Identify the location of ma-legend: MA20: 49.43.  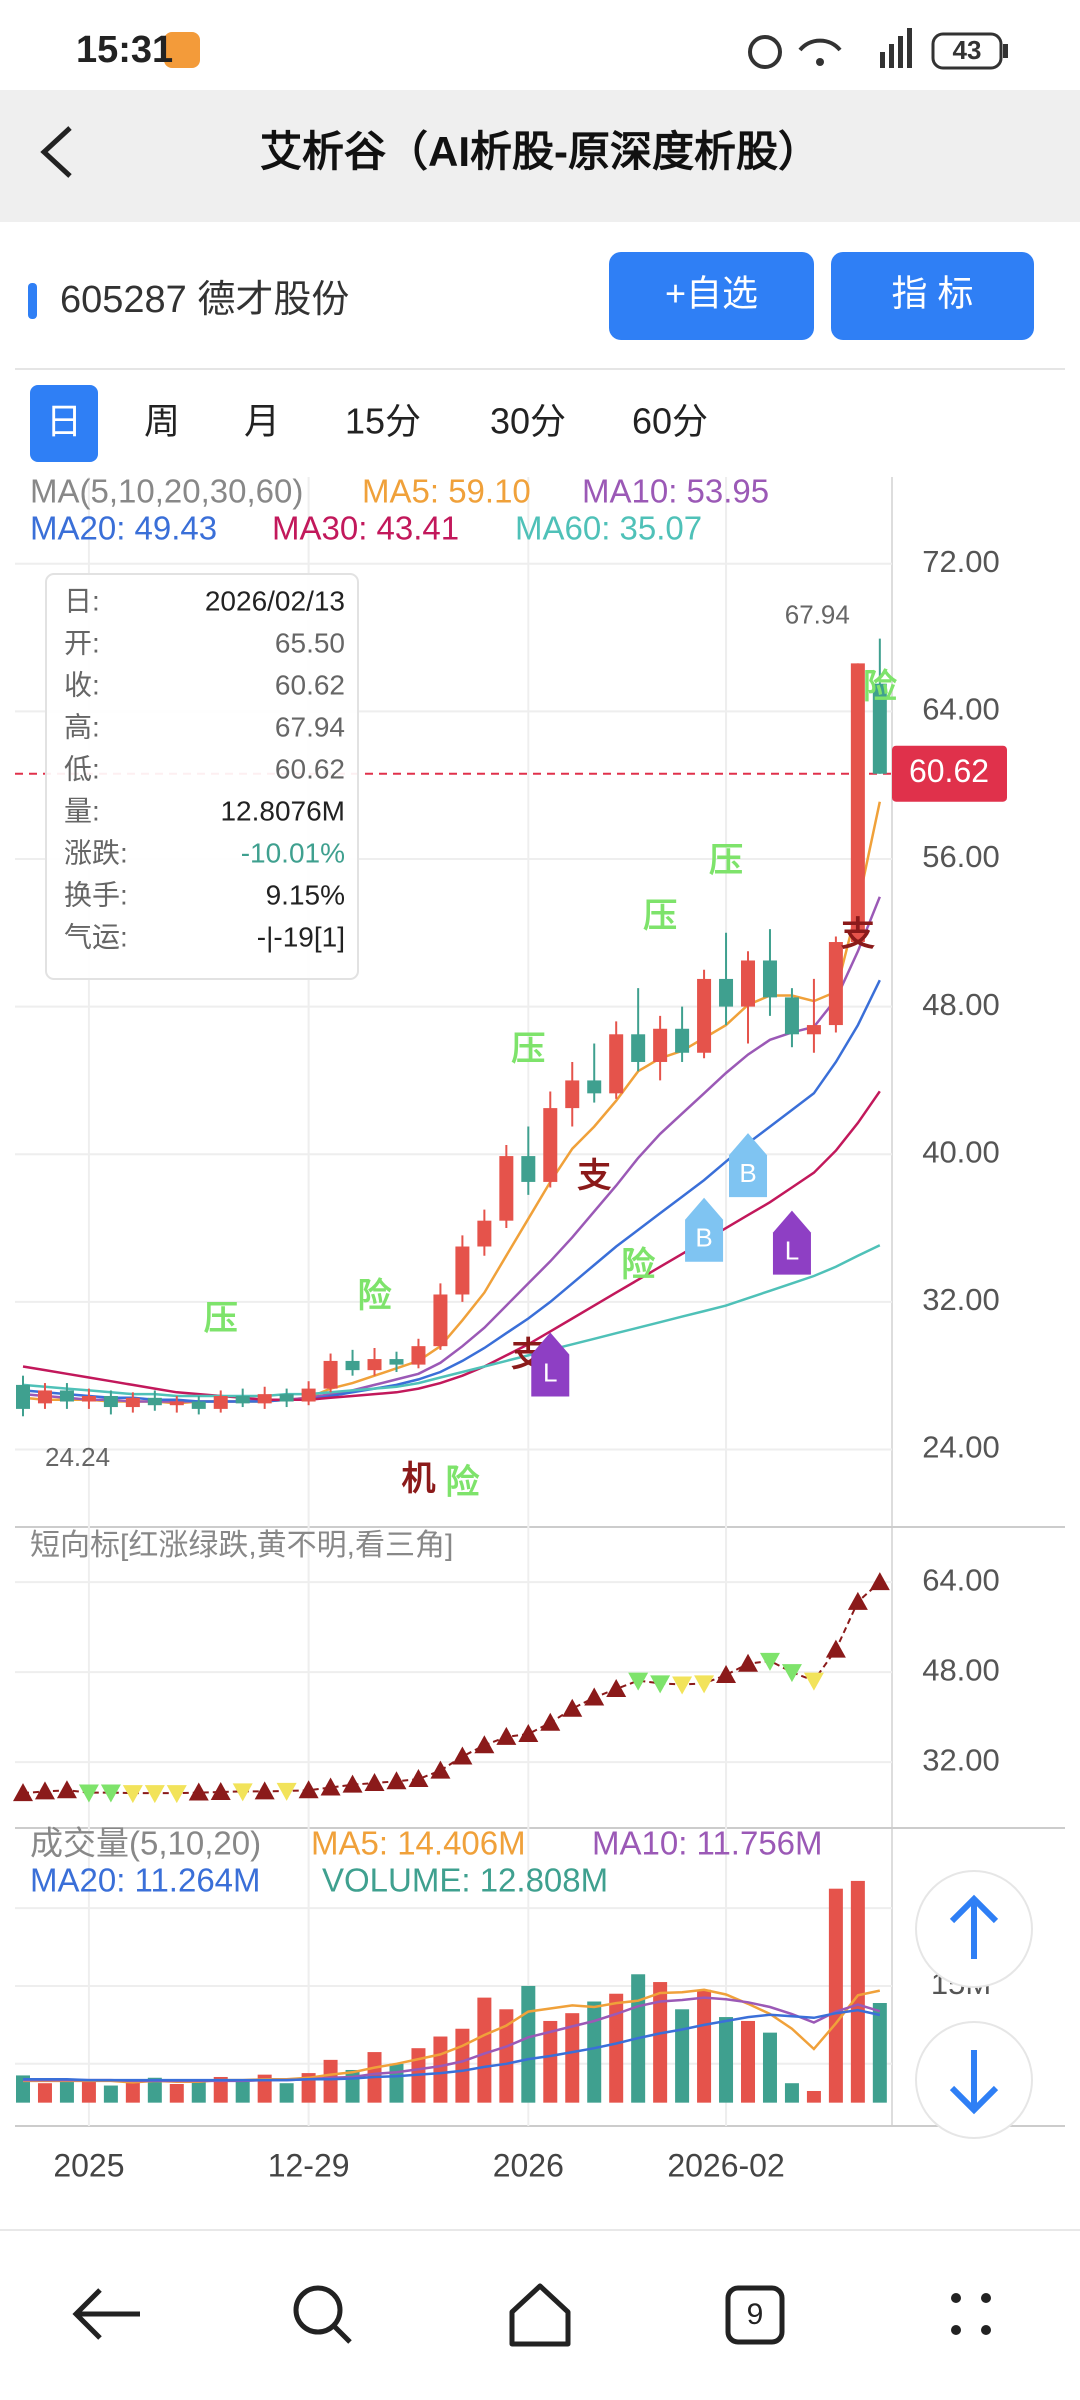
(123, 528).